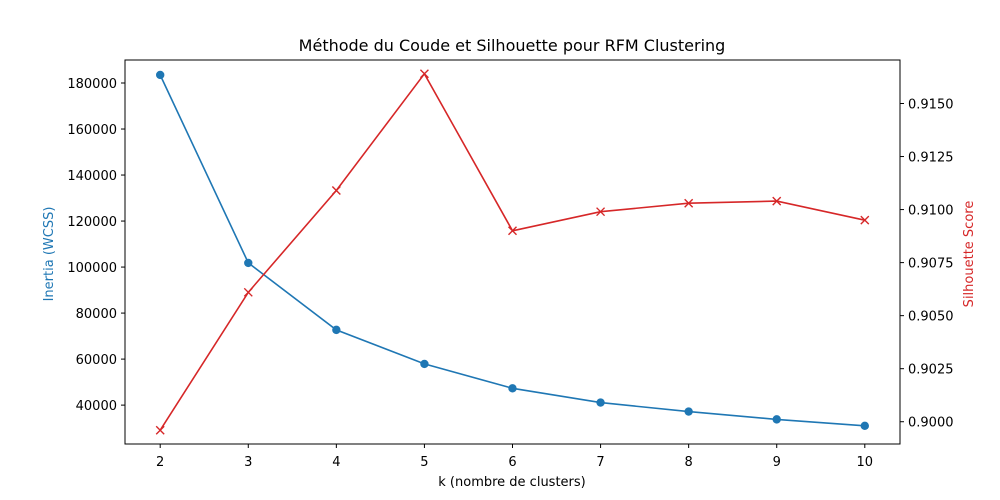 This screenshot has width=1000, height=500. Describe the element at coordinates (689, 462) in the screenshot. I see `x-tick-label: 8` at that location.